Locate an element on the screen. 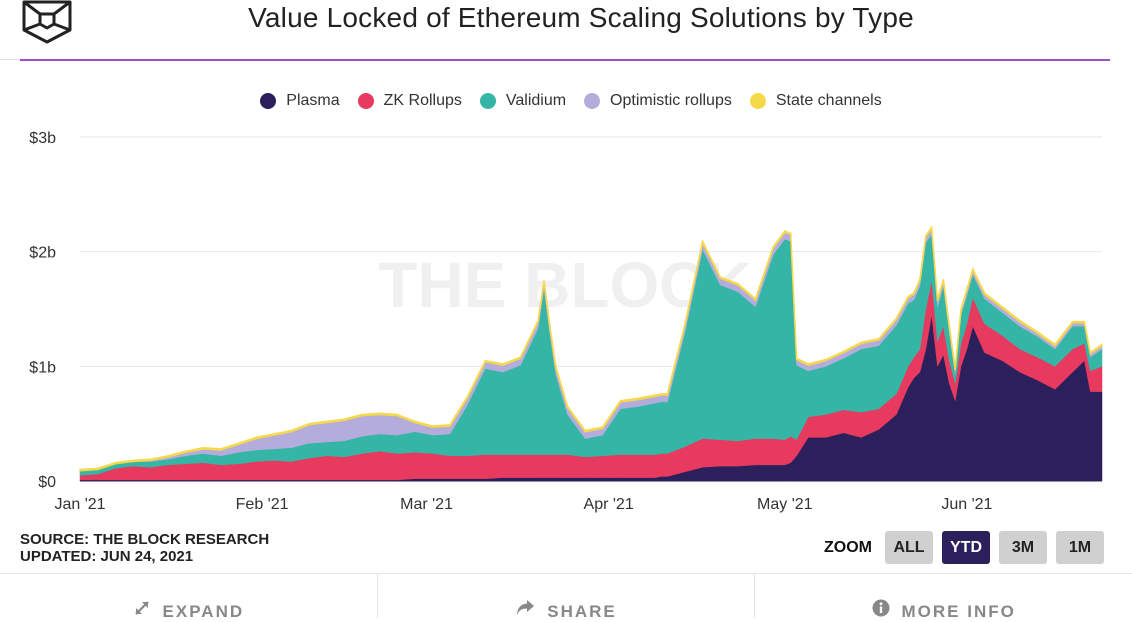 The height and width of the screenshot is (622, 1132). expand-label: EXPAND is located at coordinates (203, 611).